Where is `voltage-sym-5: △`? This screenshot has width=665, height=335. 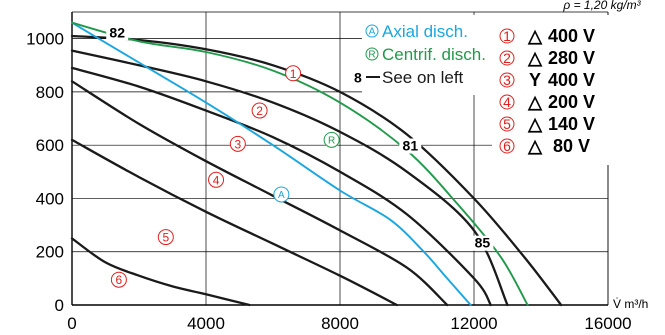 voltage-sym-5: △ is located at coordinates (535, 124).